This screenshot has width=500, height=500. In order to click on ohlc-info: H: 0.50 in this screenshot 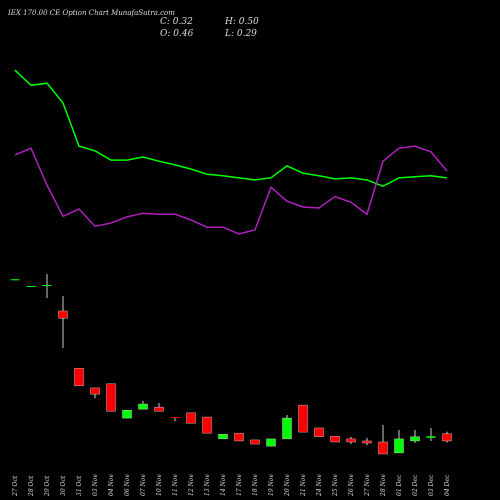, I will do `click(241, 22)`.